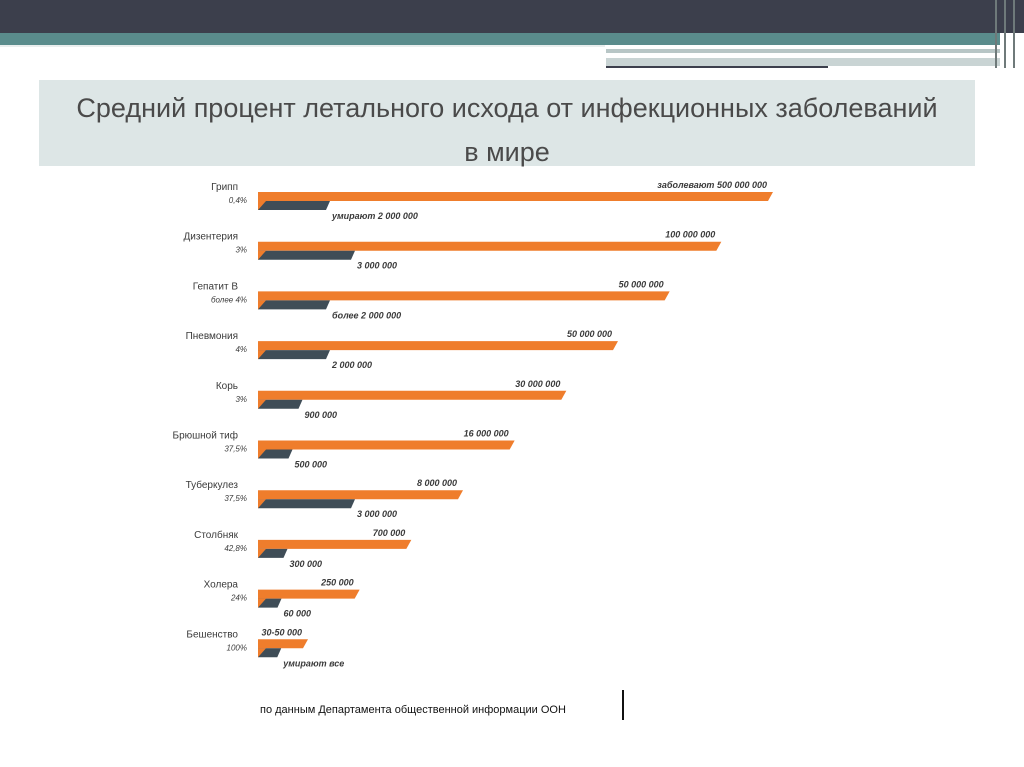  What do you see at coordinates (537, 384) in the screenshot?
I see `cases-value-label: 30 000 000` at bounding box center [537, 384].